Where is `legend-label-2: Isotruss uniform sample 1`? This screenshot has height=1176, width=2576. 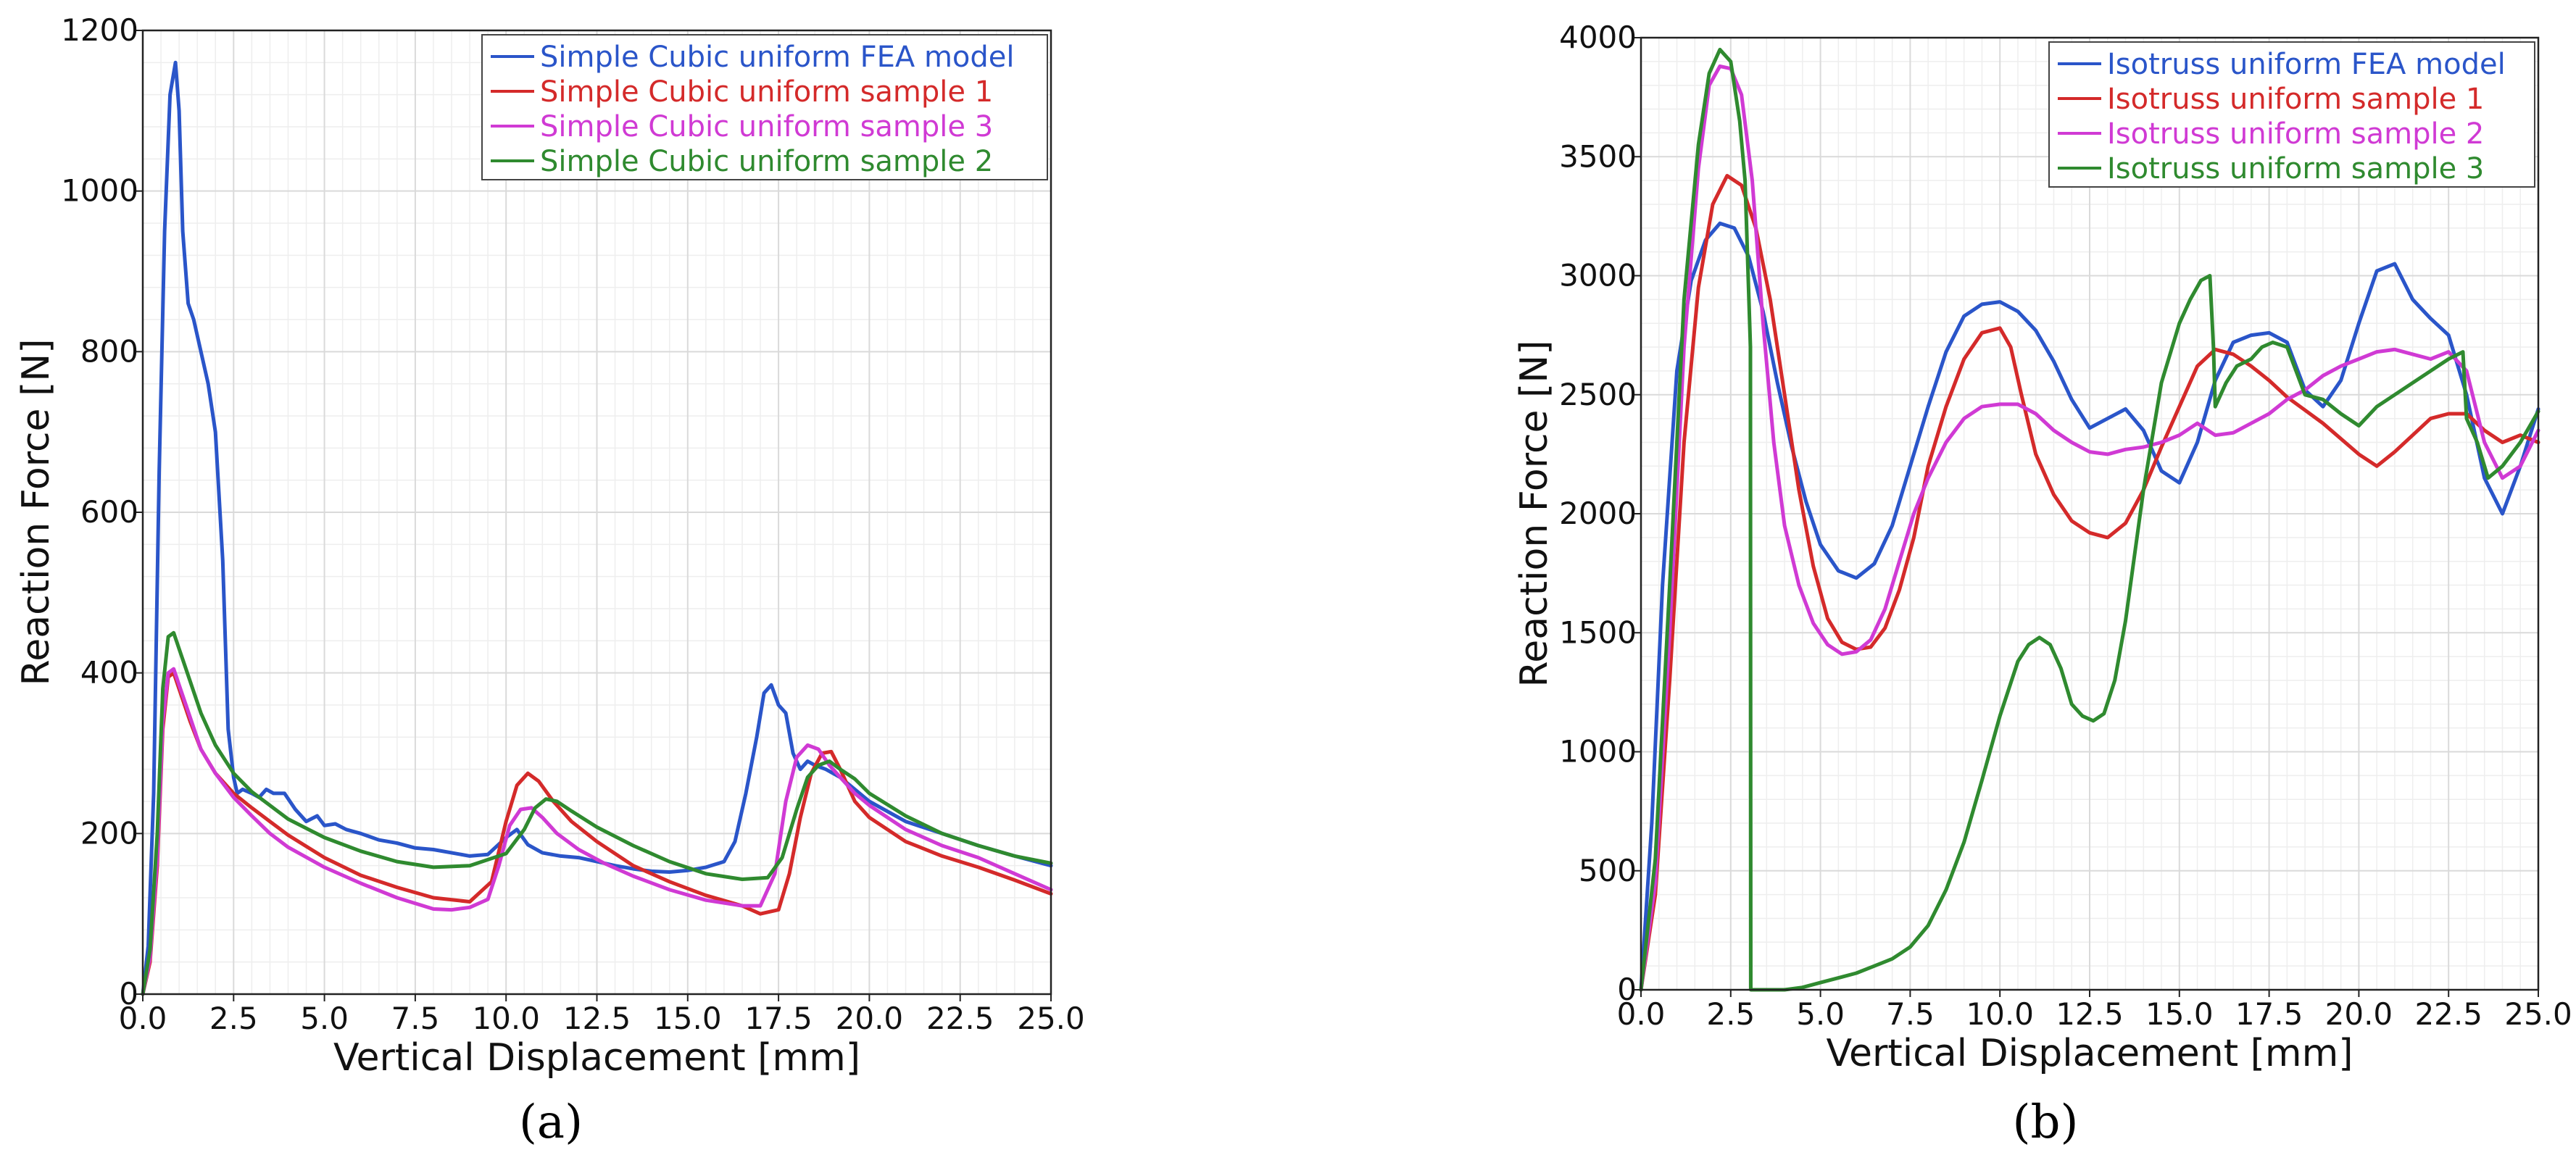 legend-label-2: Isotruss uniform sample 1 is located at coordinates (2295, 99).